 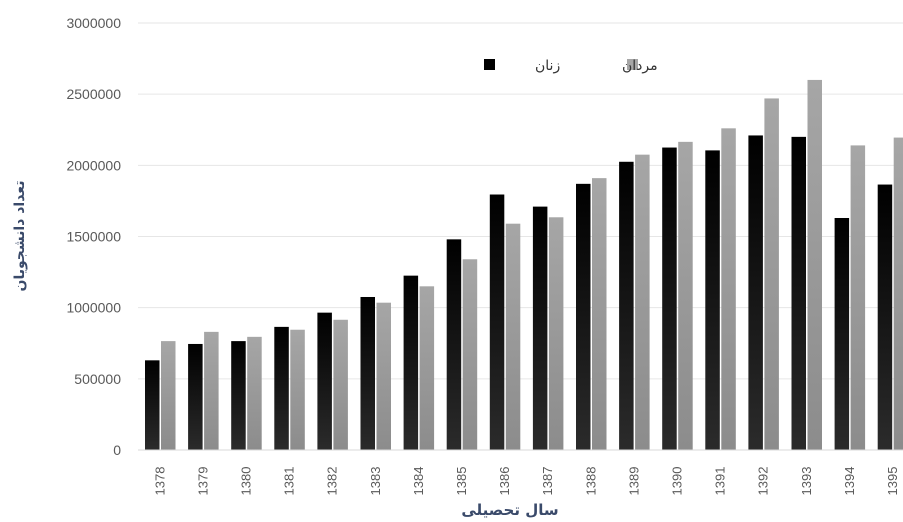 I want to click on x-tick-label: 1382, so click(x=332, y=481).